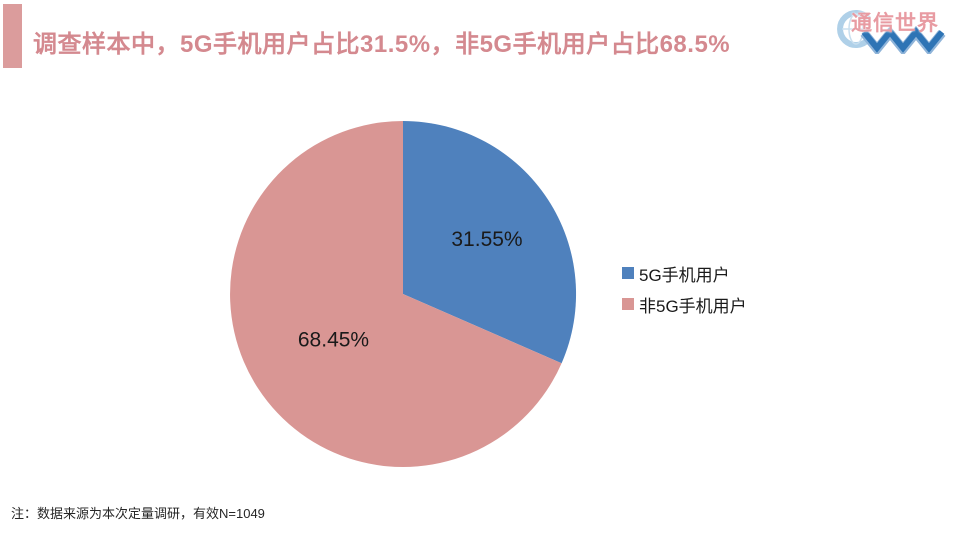 The width and height of the screenshot is (960, 540). What do you see at coordinates (854, 29) in the screenshot?
I see `logo-globe-c` at bounding box center [854, 29].